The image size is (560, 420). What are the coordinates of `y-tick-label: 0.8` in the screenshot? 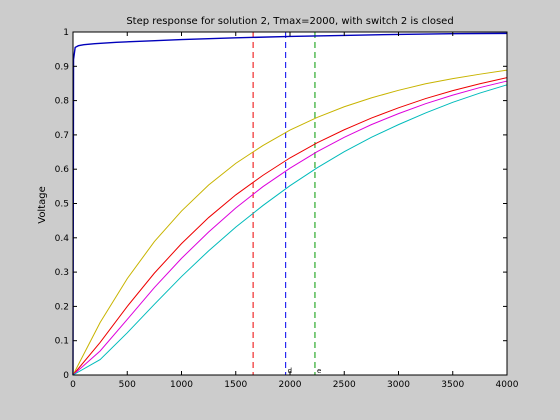 It's located at (62, 102).